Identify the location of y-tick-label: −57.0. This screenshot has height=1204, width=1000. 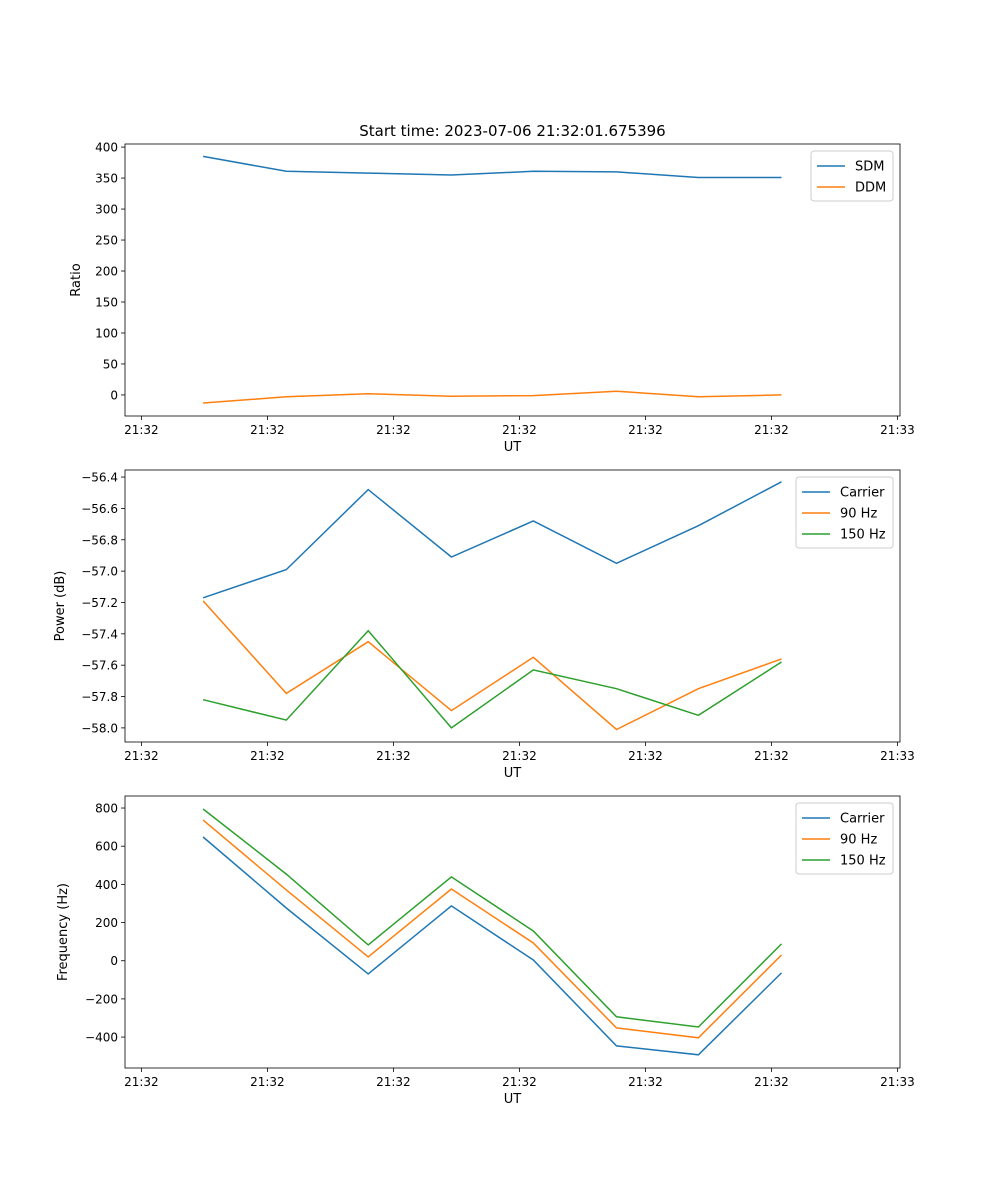
(99, 572).